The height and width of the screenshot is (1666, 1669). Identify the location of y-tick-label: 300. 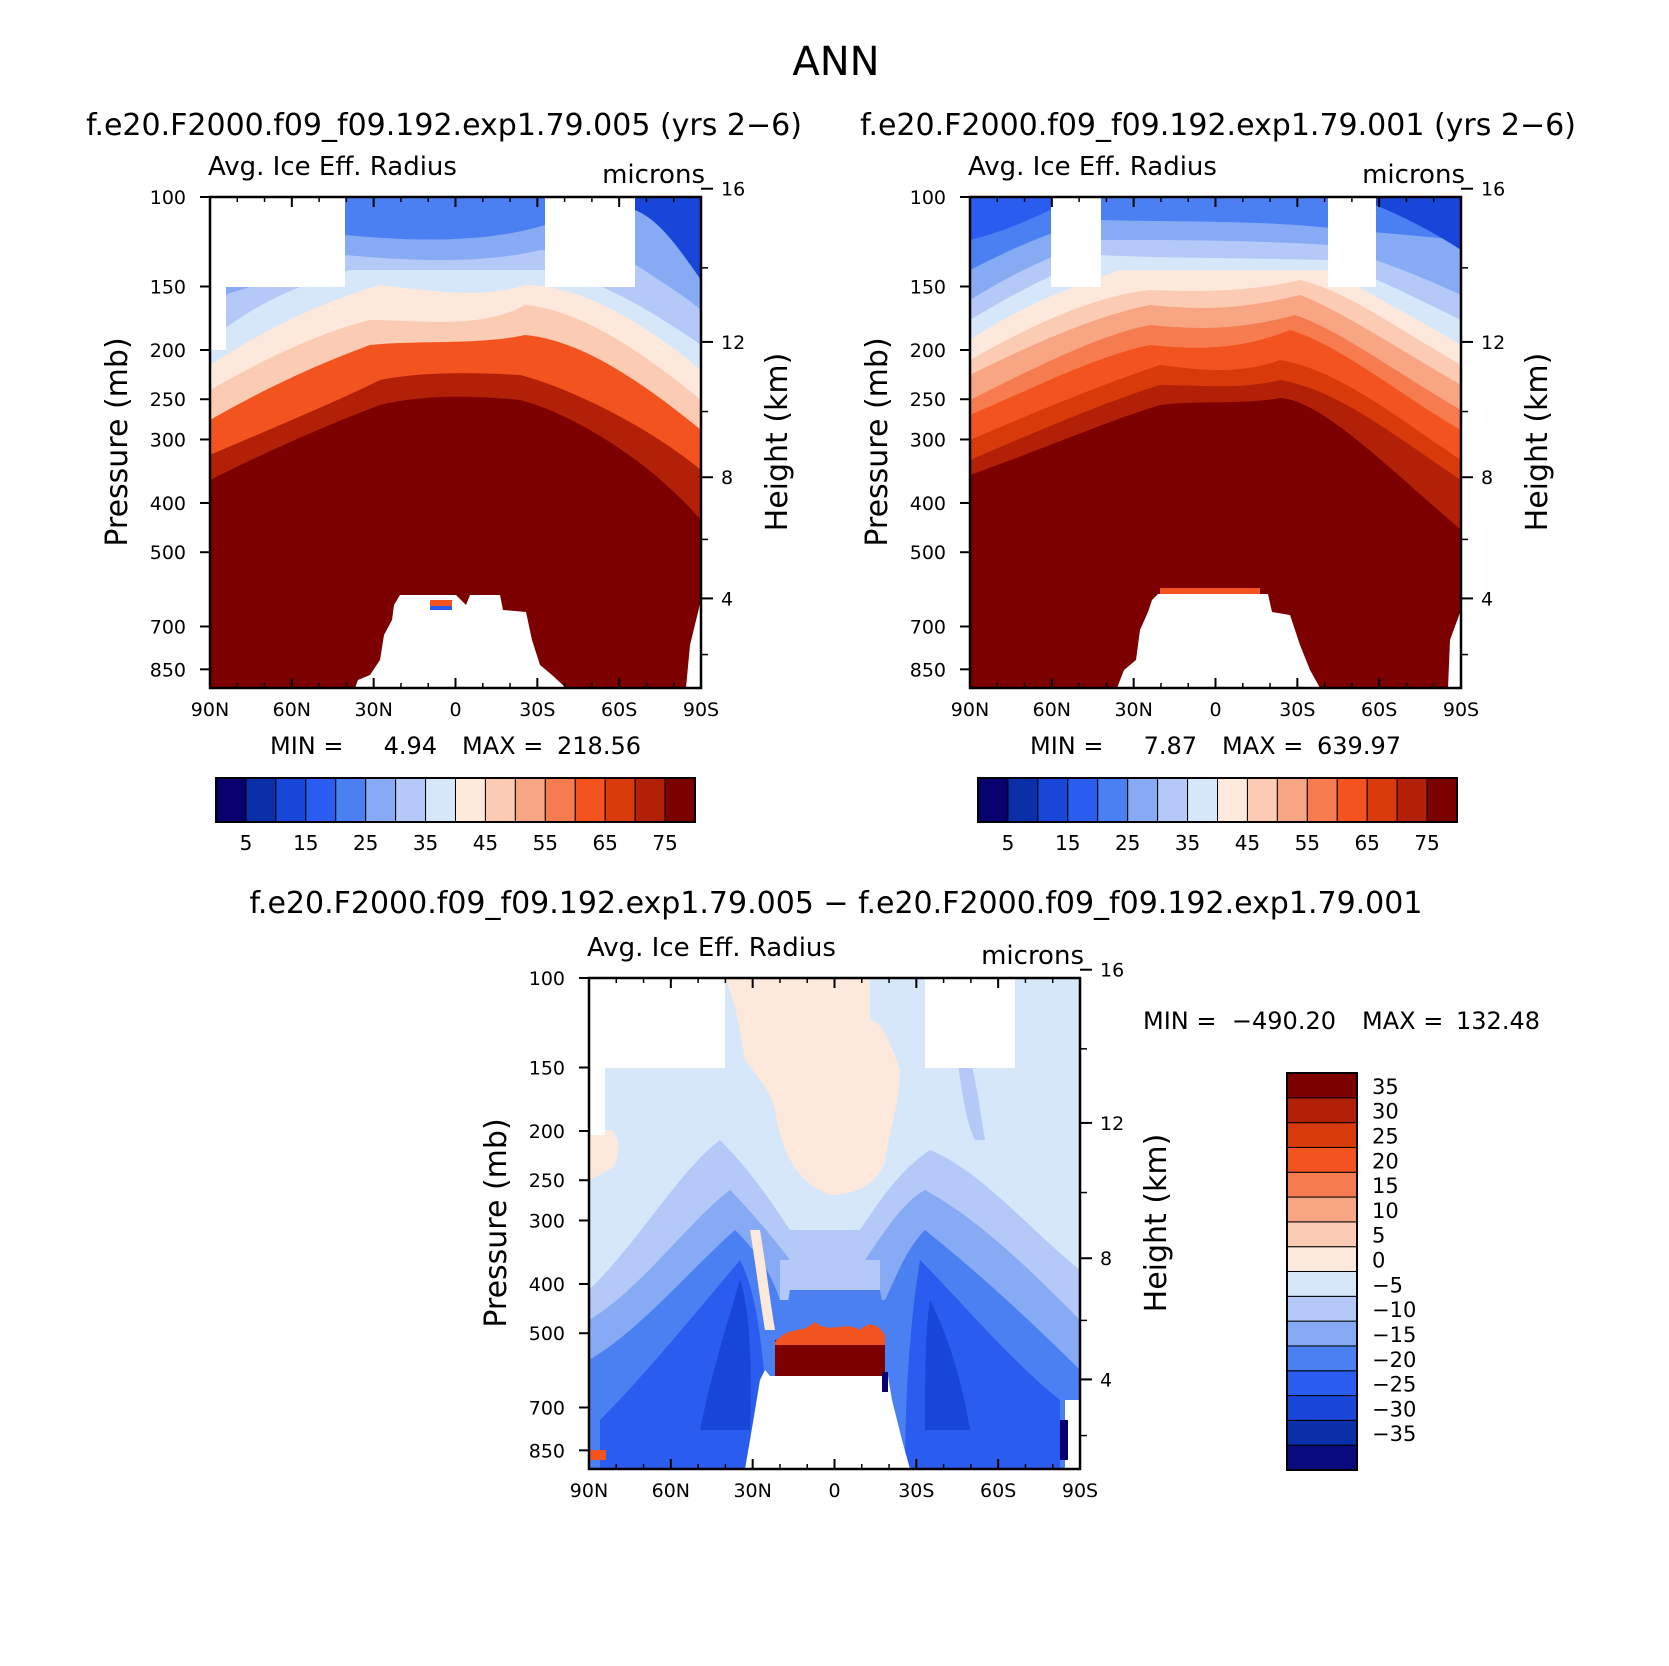
(547, 1221).